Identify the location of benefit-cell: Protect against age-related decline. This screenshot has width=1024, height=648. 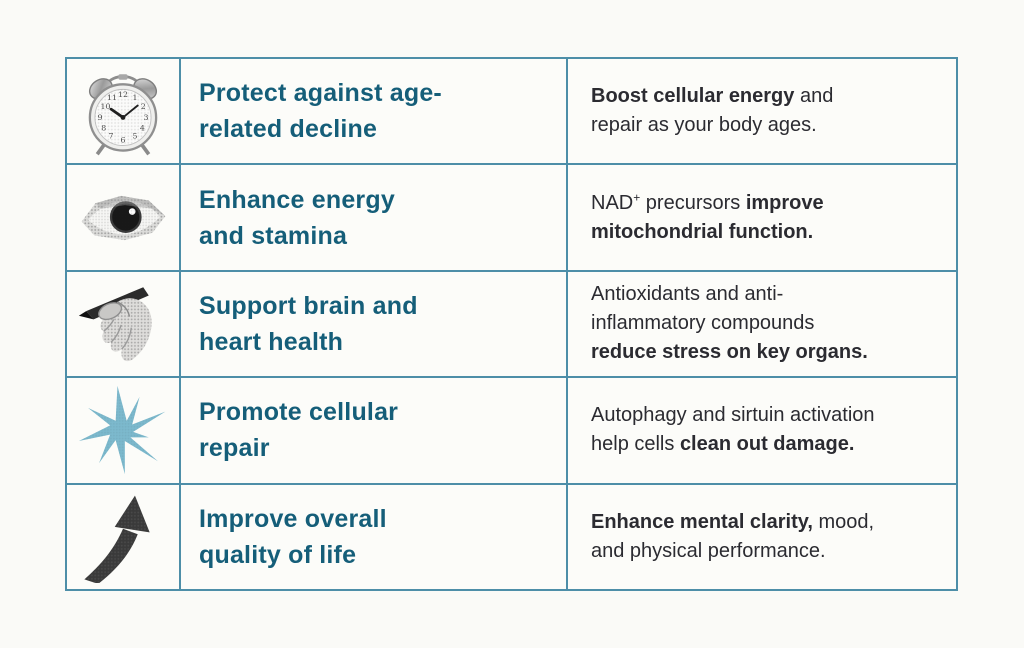
(373, 111).